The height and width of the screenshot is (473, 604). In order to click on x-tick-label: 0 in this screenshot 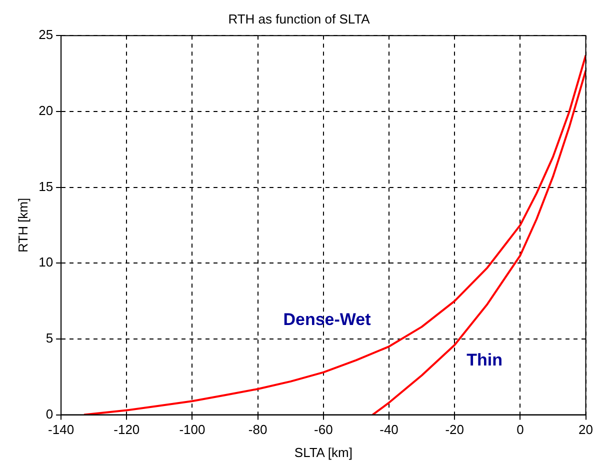, I will do `click(520, 430)`.